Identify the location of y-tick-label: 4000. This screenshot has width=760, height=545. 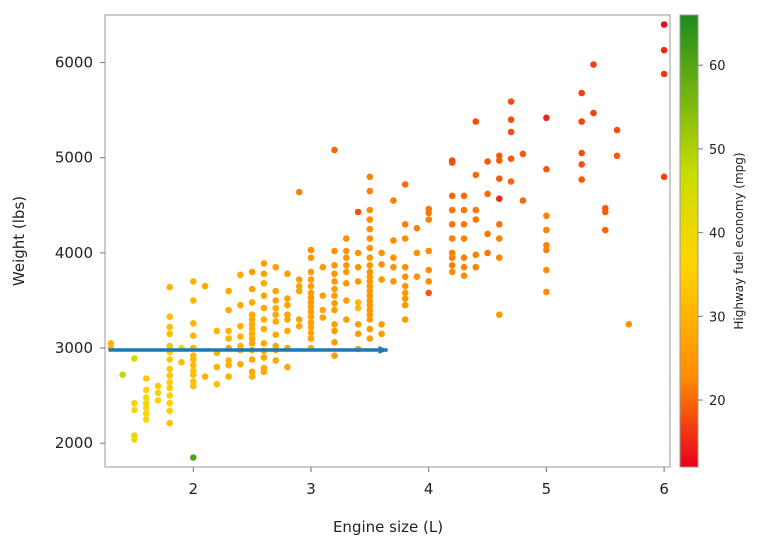
(74, 253).